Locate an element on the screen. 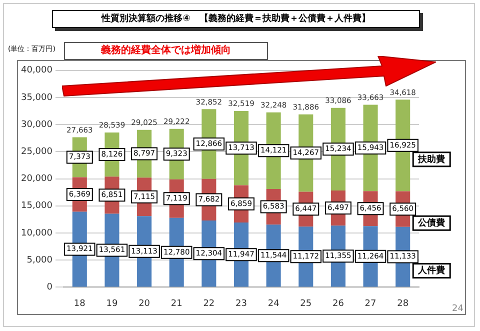 Image resolution: width=480 pixels, height=331 pixels. y-tick-label: 15,000 is located at coordinates (36, 206).